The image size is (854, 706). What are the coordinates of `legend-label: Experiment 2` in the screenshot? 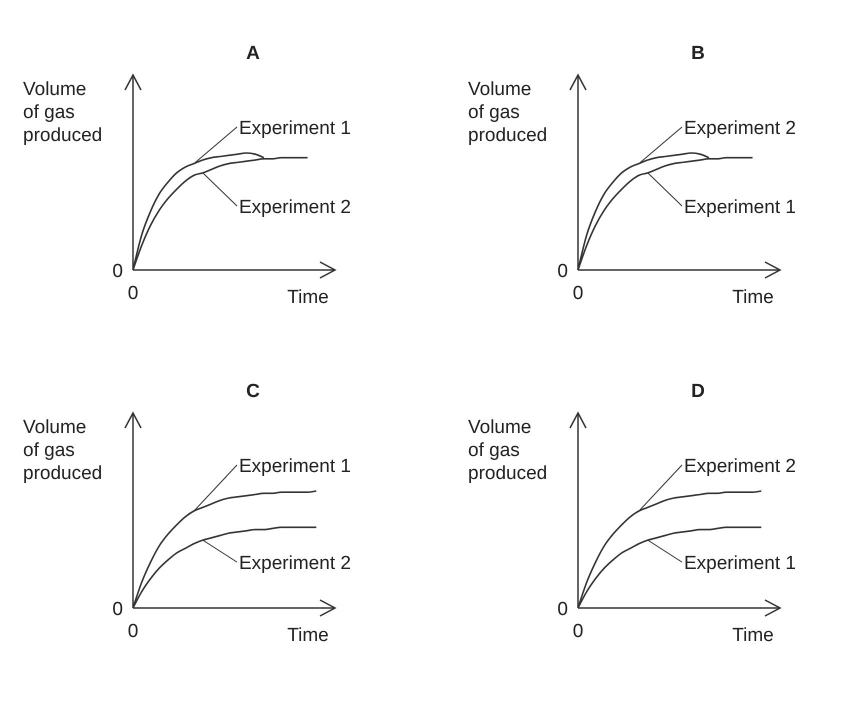 It's located at (295, 563).